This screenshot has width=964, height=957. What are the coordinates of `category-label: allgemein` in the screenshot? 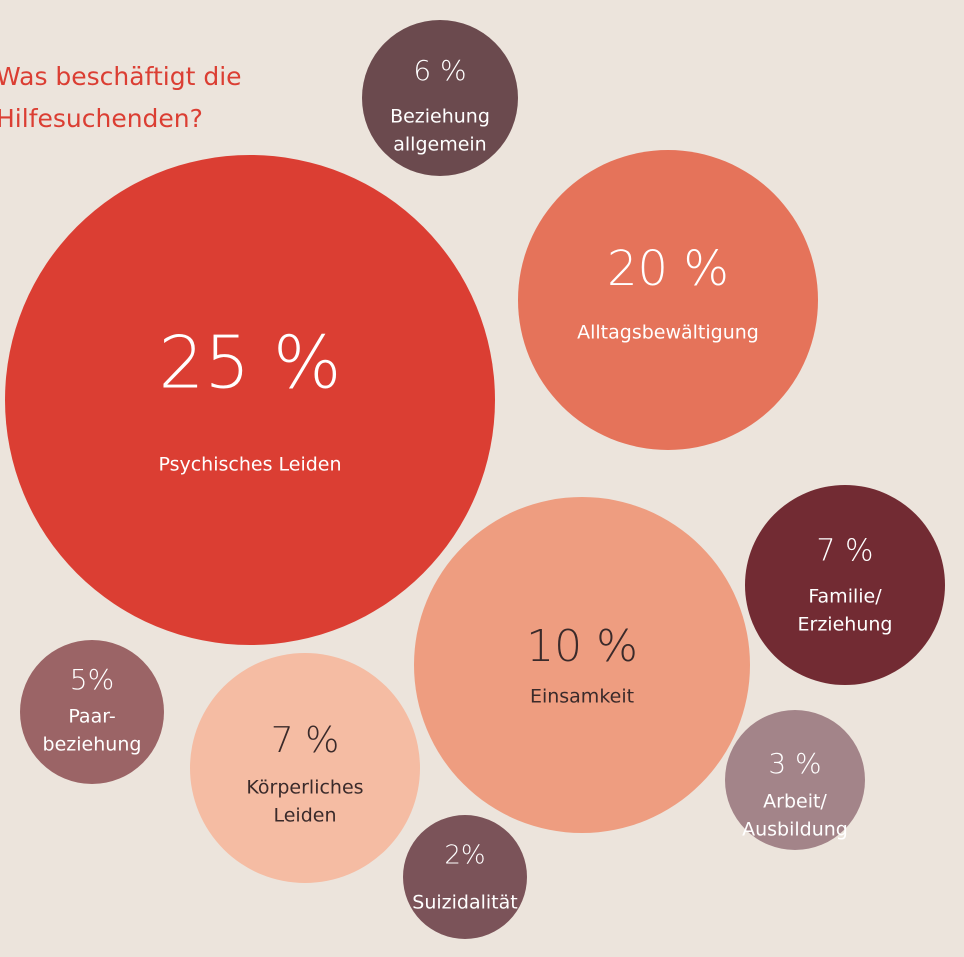 It's located at (439, 145).